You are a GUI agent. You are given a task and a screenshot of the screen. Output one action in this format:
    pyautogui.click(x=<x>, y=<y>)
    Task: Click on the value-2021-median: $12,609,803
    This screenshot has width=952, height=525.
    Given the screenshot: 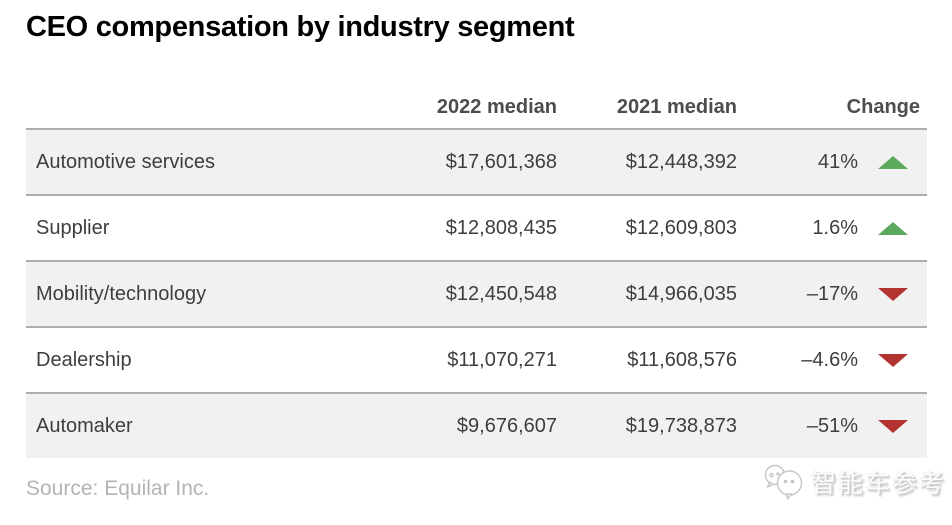 What is the action you would take?
    pyautogui.click(x=681, y=227)
    